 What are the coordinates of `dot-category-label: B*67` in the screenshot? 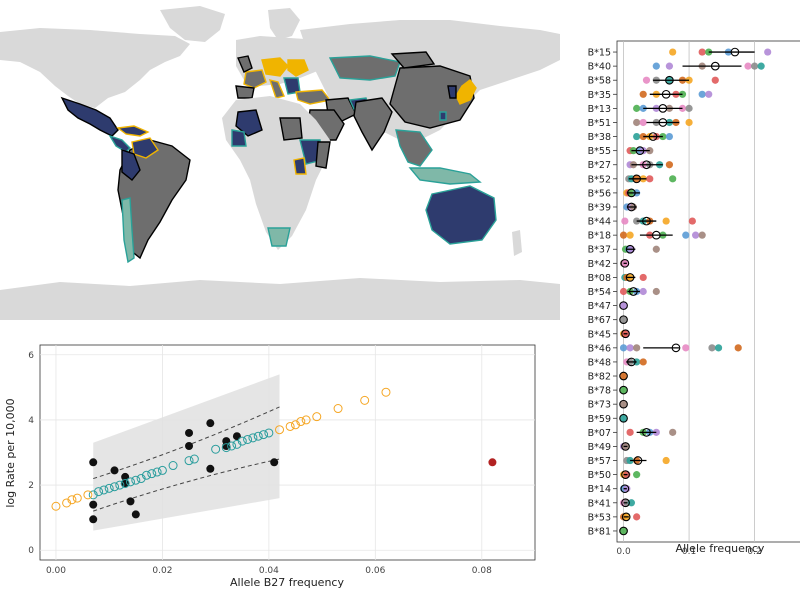 It's located at (599, 320).